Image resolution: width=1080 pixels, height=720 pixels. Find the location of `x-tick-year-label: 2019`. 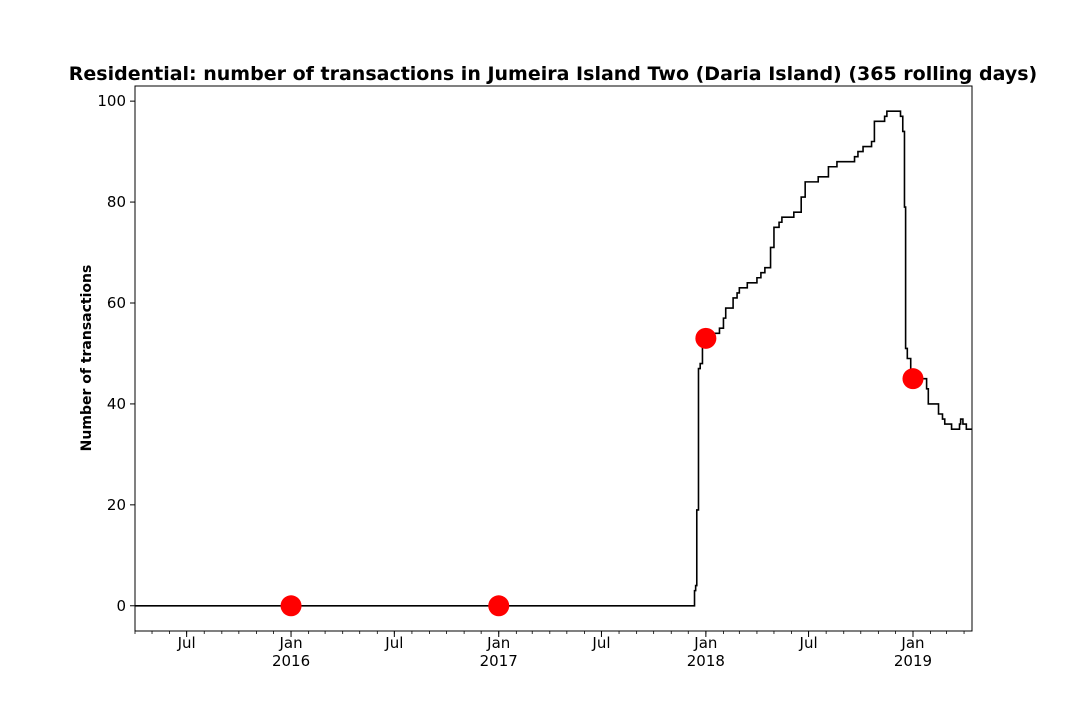

x-tick-year-label: 2019 is located at coordinates (913, 661).